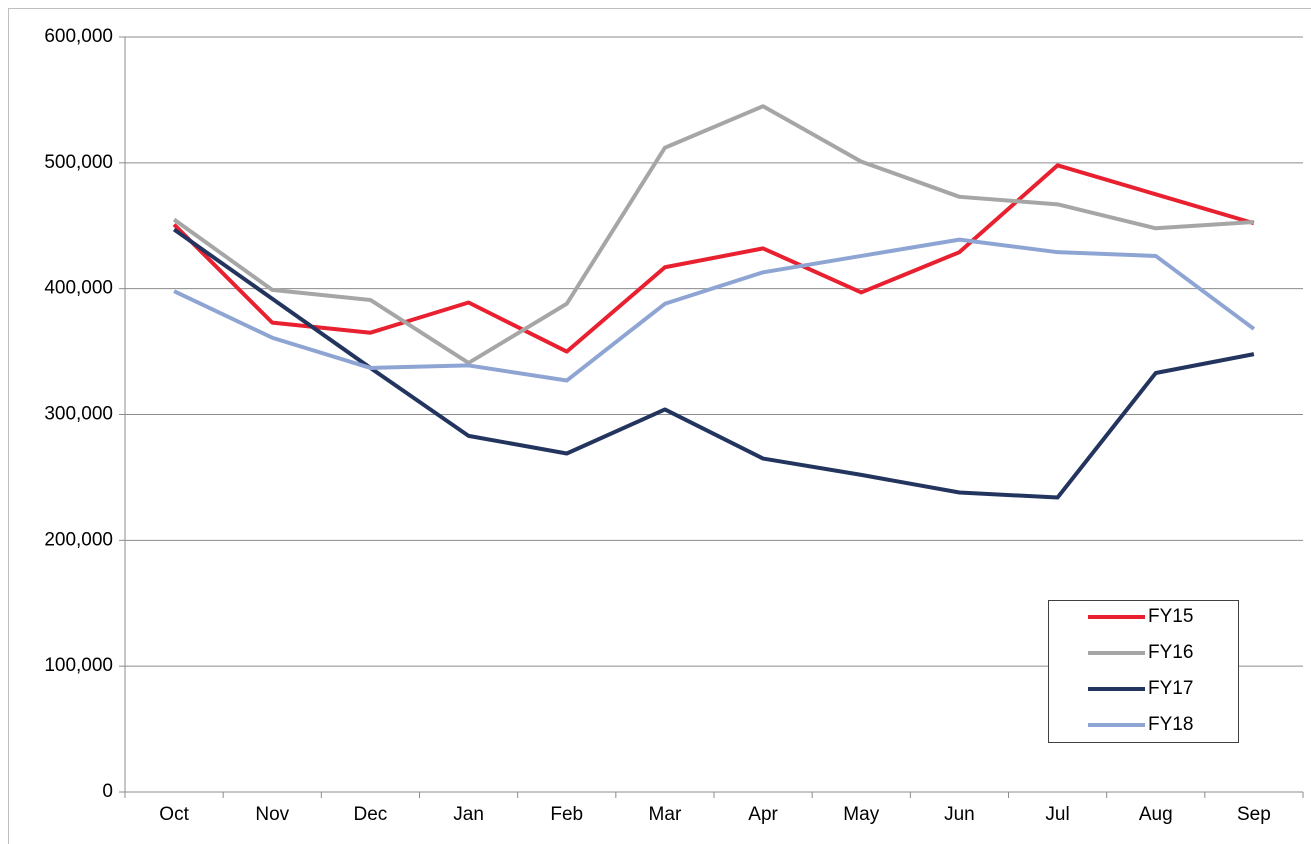  What do you see at coordinates (78, 36) in the screenshot?
I see `y-tick-label: 600,000` at bounding box center [78, 36].